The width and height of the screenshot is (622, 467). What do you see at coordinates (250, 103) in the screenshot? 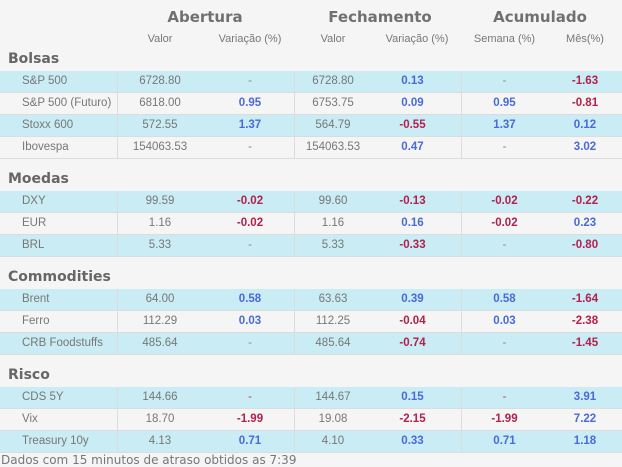
I see `cell-variacao-abertura: 0.95` at bounding box center [250, 103].